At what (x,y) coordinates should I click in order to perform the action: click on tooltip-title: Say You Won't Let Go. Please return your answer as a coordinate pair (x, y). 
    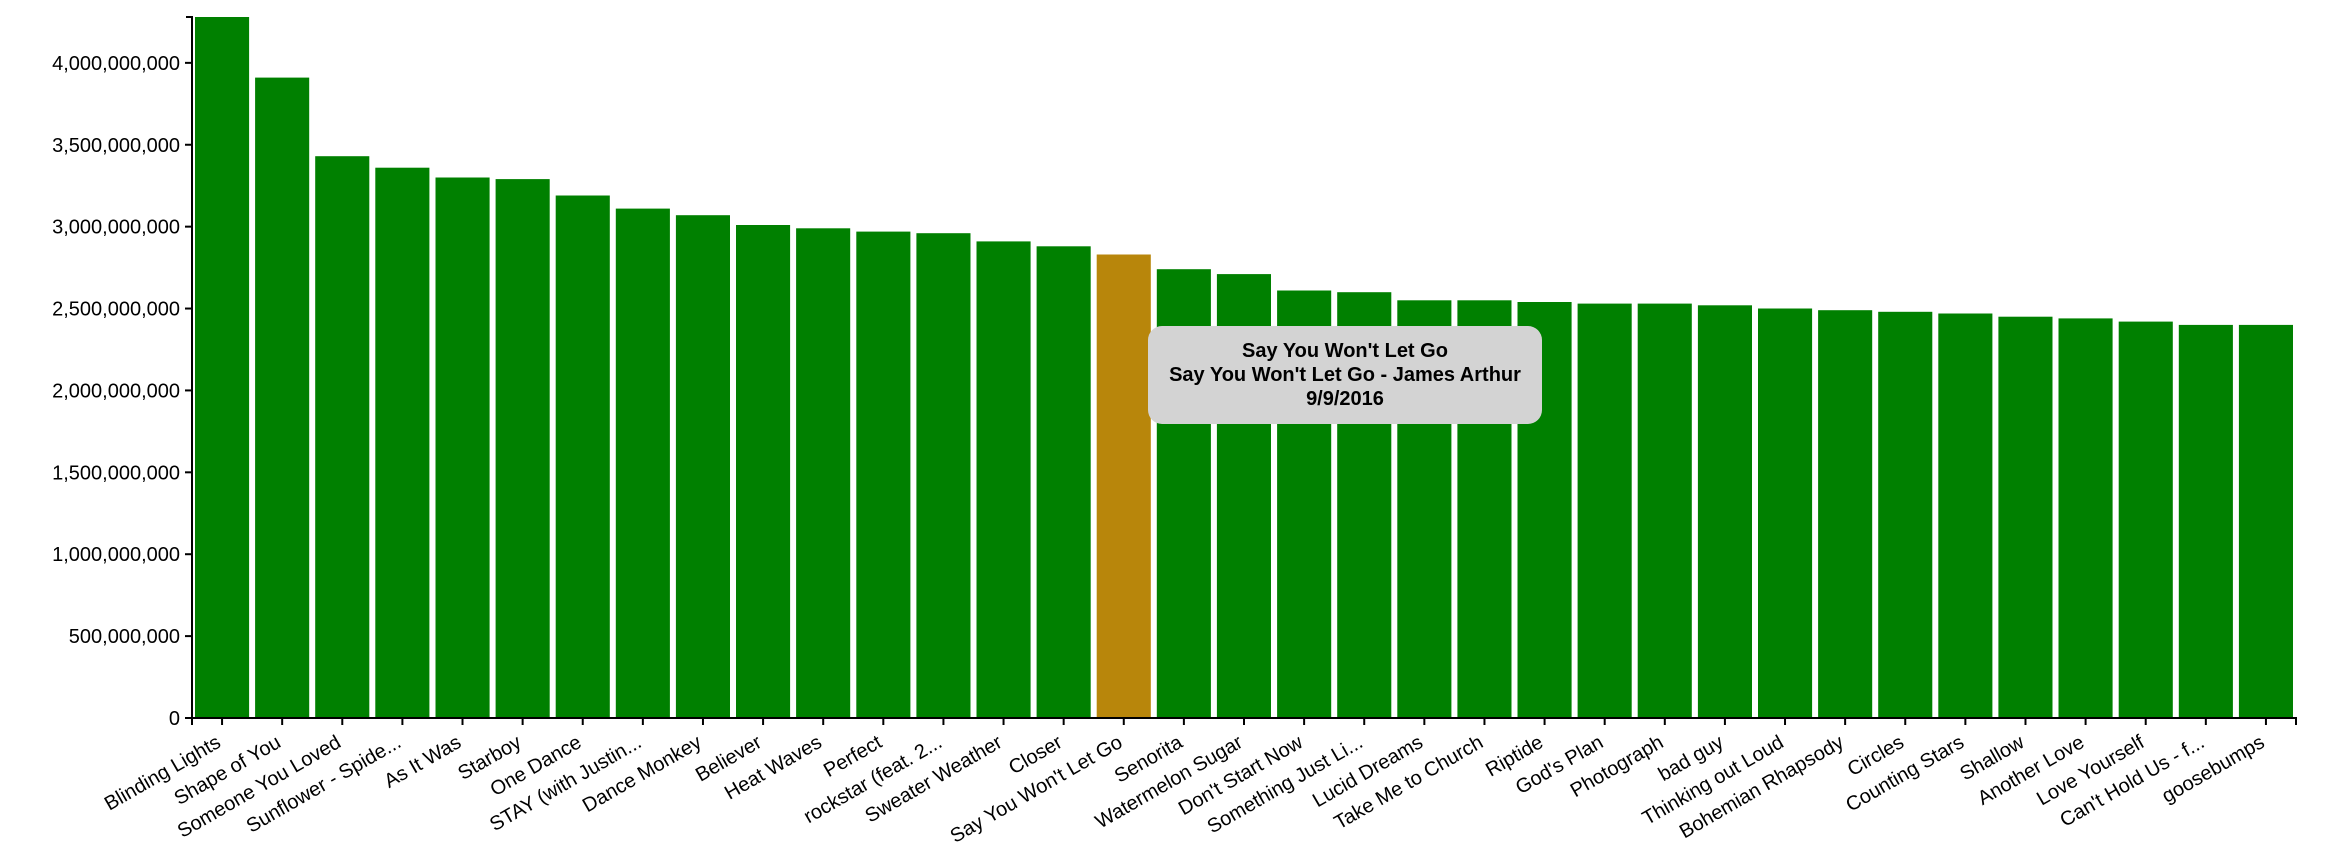
    Looking at the image, I should click on (1345, 351).